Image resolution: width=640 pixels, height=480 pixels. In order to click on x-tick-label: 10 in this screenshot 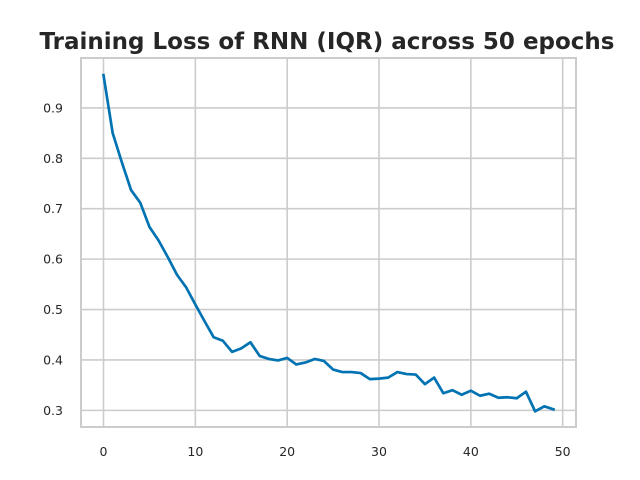, I will do `click(195, 451)`.